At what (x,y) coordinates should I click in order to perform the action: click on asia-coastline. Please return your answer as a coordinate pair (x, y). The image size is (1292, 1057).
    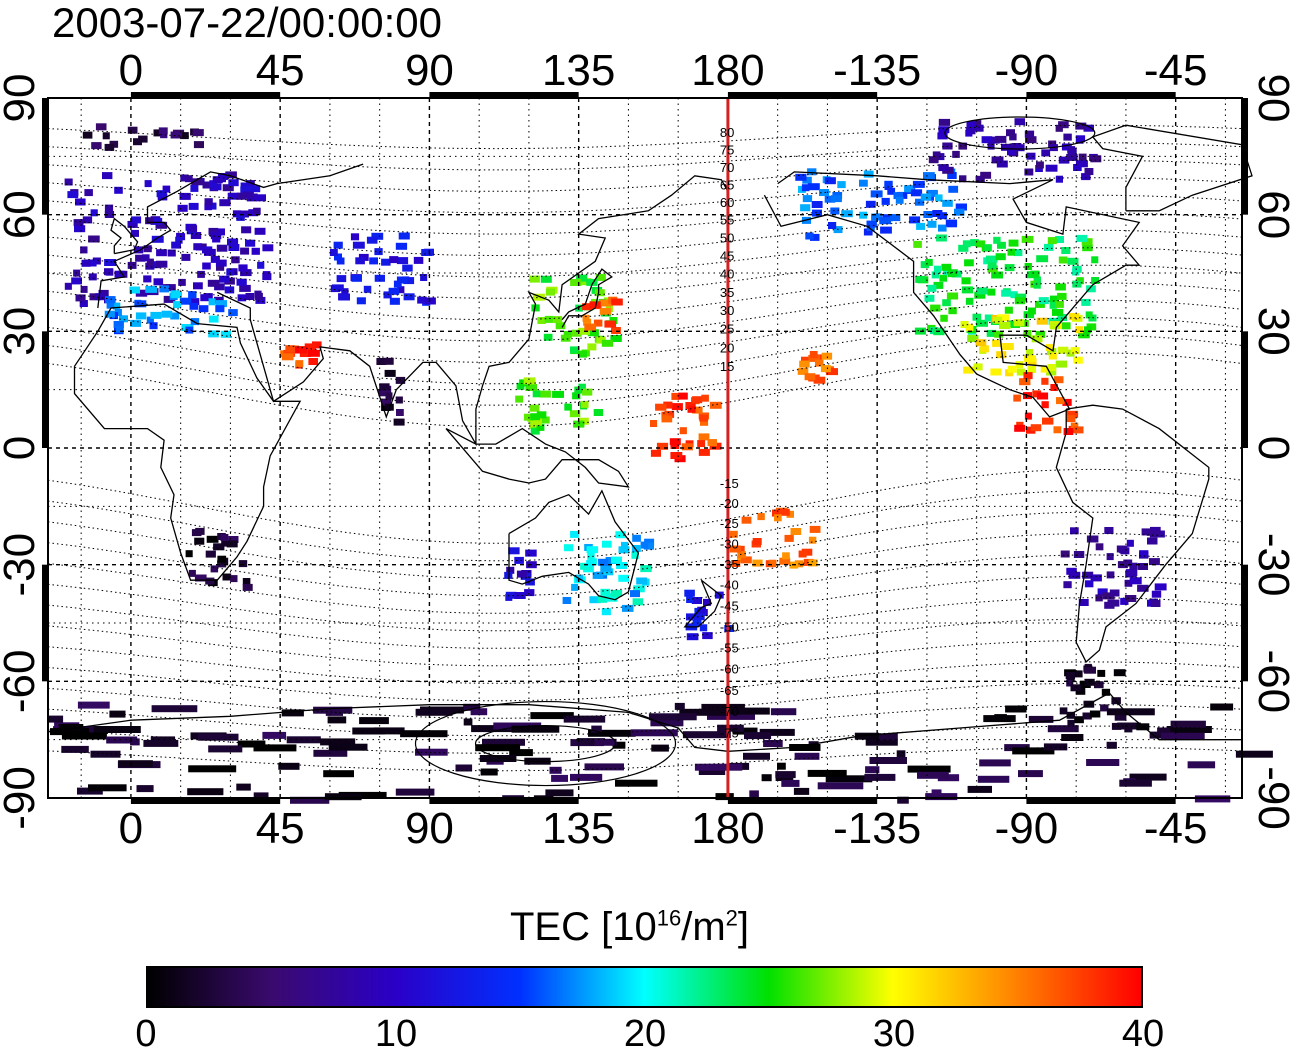
    Looking at the image, I should click on (472, 311).